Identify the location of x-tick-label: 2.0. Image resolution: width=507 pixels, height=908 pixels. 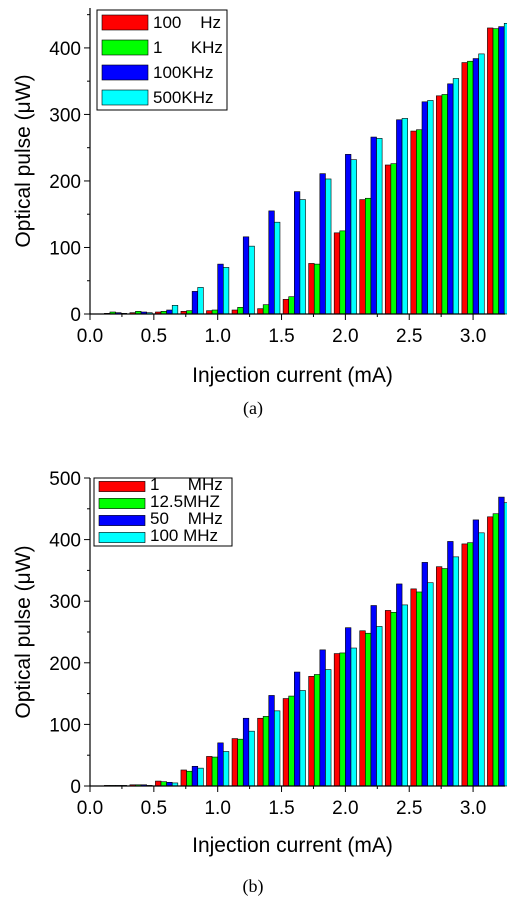
(345, 336).